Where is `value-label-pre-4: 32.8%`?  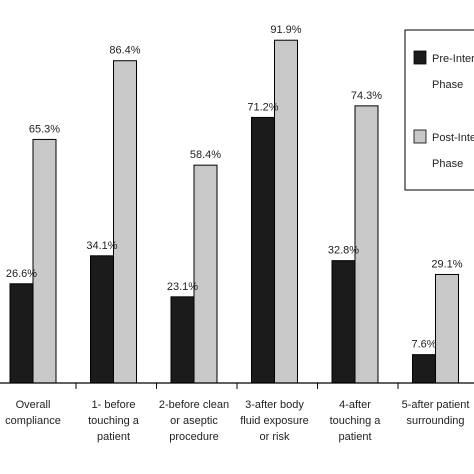
value-label-pre-4: 32.8% is located at coordinates (343, 251).